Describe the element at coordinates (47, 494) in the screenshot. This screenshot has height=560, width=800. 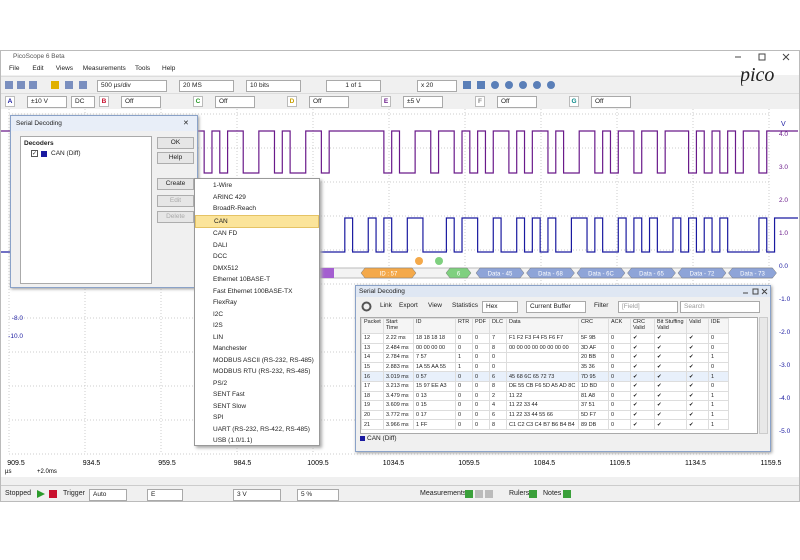
I see `run-buttons` at that location.